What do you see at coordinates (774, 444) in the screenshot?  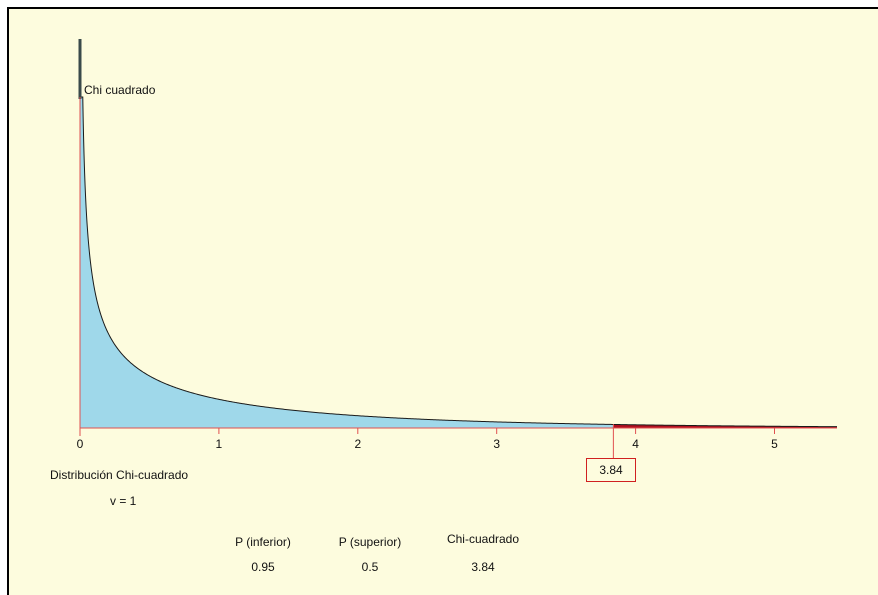 I see `x-tick-label: 5` at bounding box center [774, 444].